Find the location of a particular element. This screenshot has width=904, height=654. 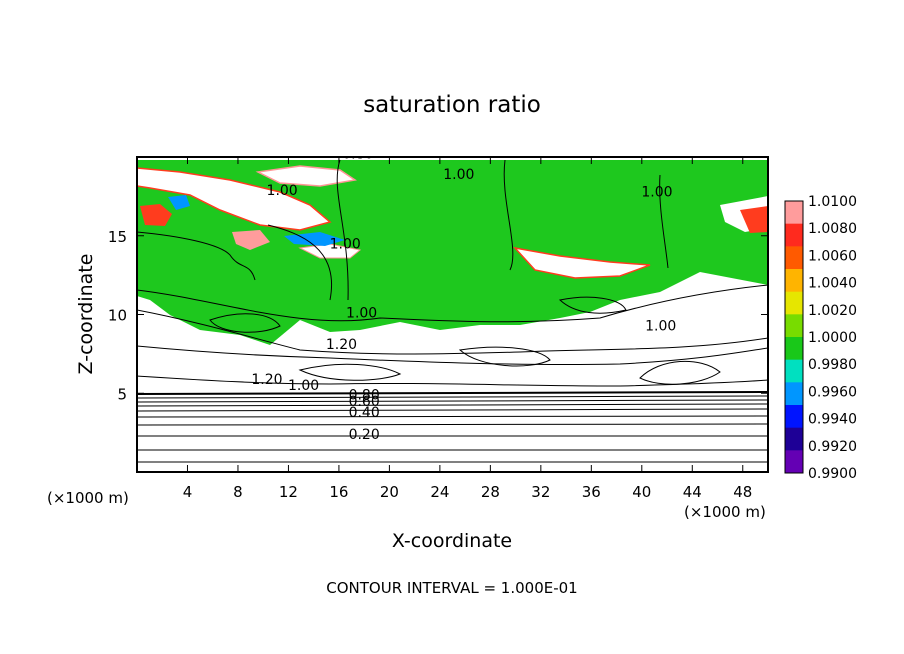

colorbar-level-label: 0.9980 is located at coordinates (832, 365).